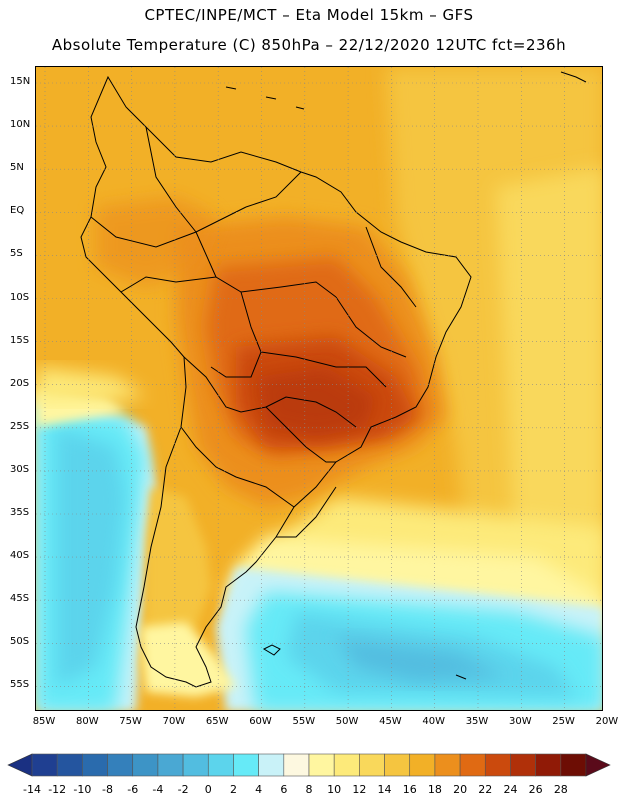  Describe the element at coordinates (16, 254) in the screenshot. I see `latitude-label: 5S` at that location.